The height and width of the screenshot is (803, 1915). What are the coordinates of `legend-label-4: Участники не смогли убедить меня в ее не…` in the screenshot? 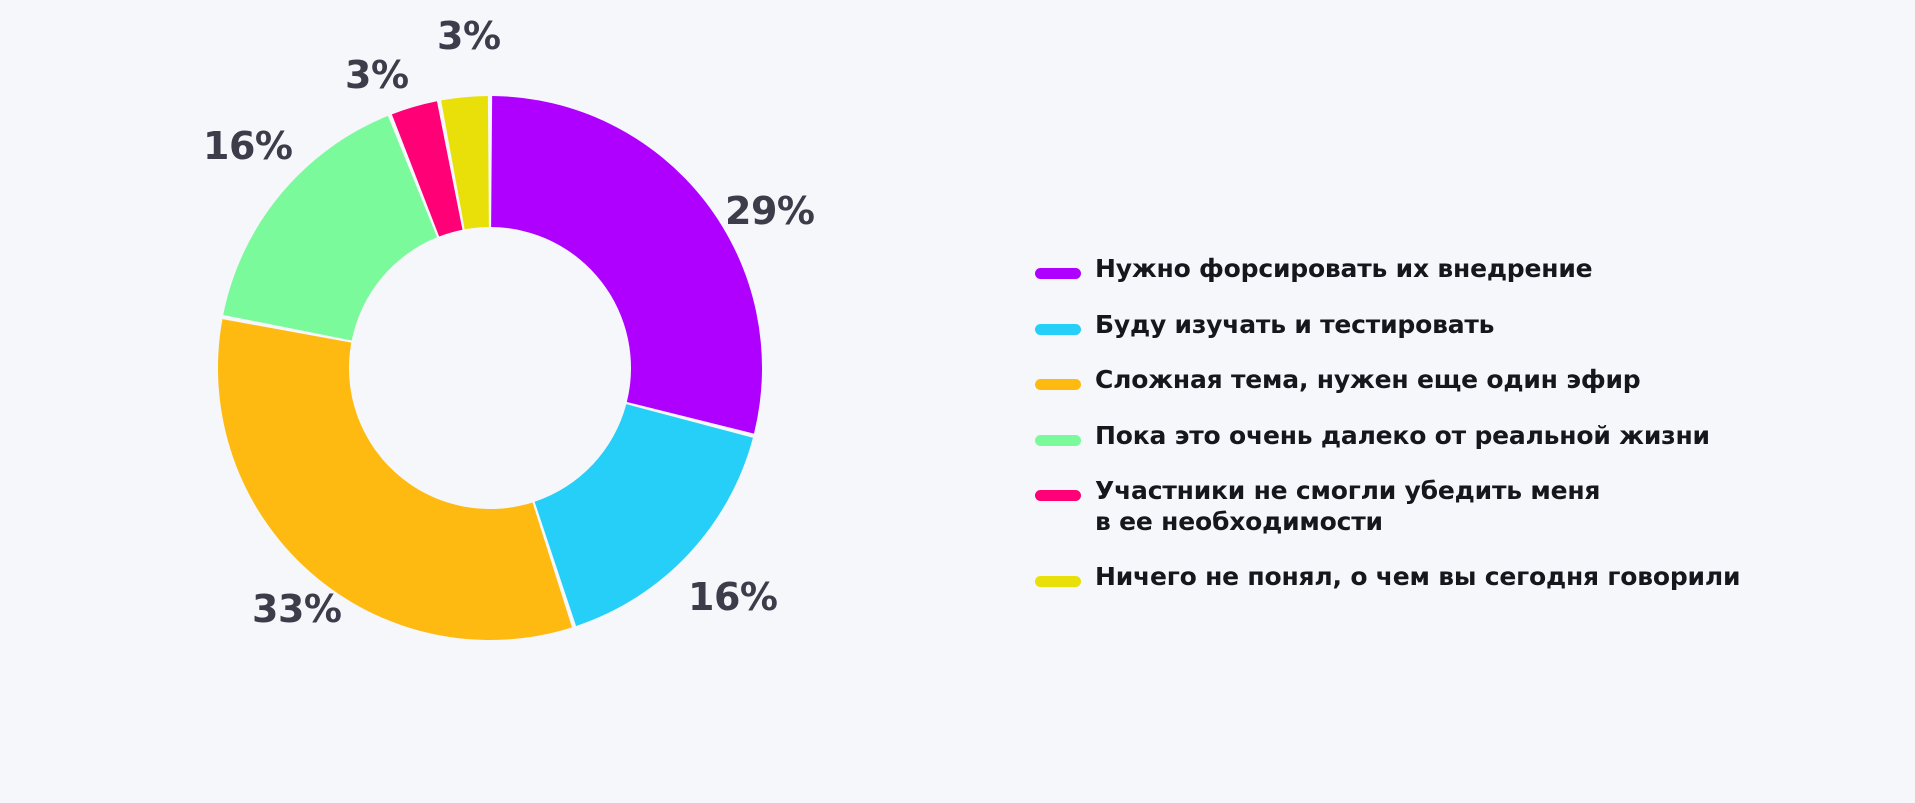 It's located at (1348, 506).